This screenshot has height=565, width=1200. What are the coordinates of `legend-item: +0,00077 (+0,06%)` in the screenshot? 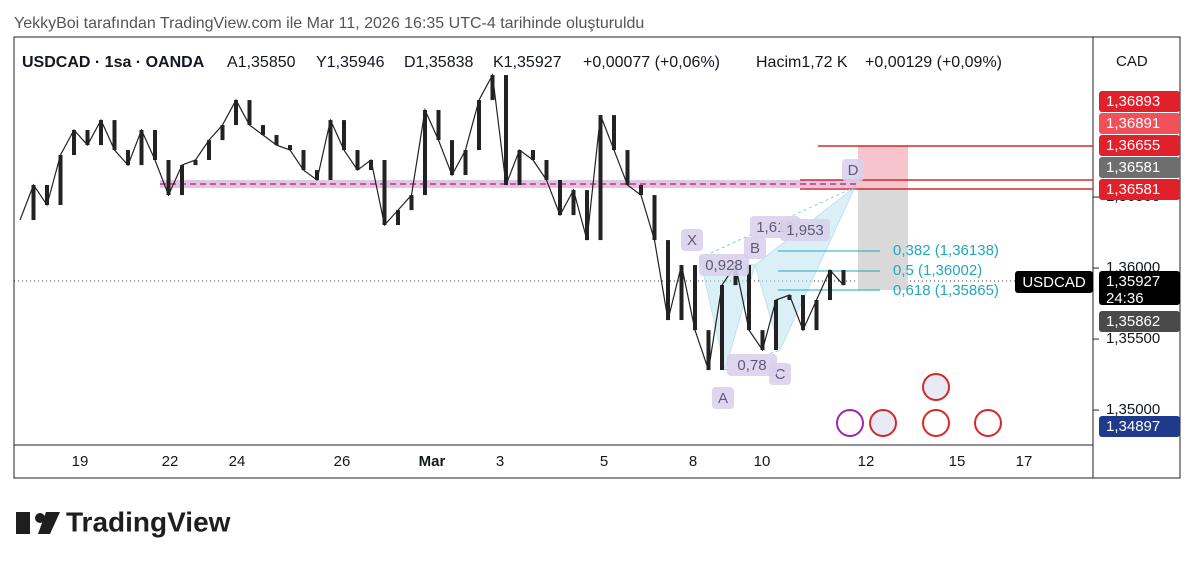 It's located at (651, 62).